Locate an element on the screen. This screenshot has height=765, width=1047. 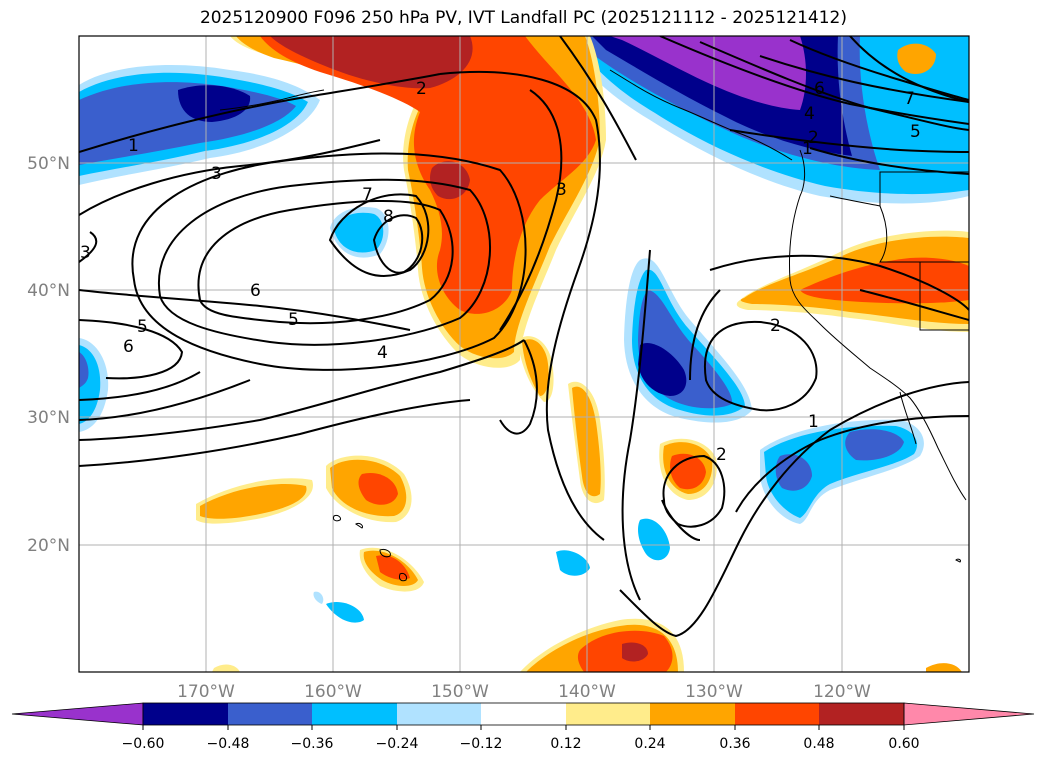
colorbar-extend-left is located at coordinates (77, 714).